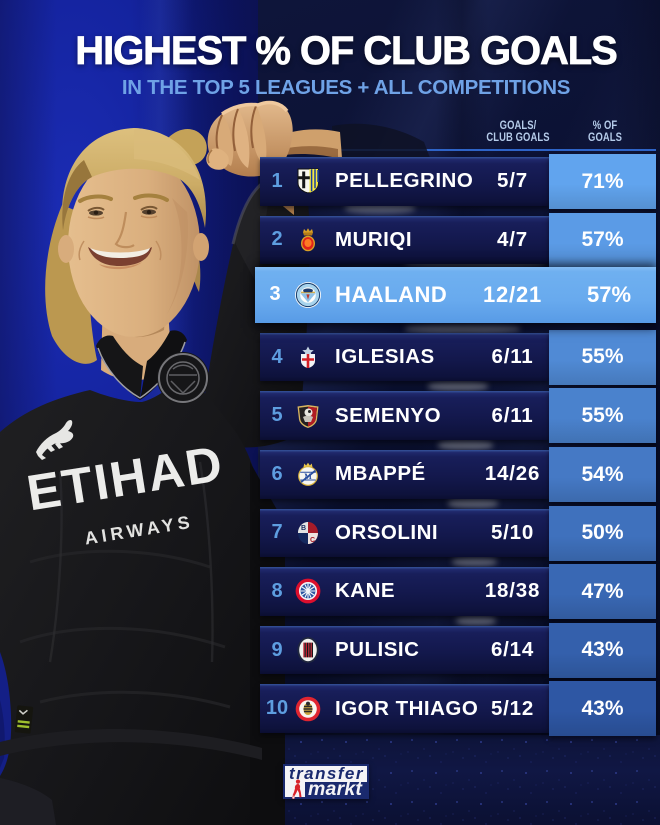 The height and width of the screenshot is (825, 660). What do you see at coordinates (308, 476) in the screenshot?
I see `svg-text: M` at bounding box center [308, 476].